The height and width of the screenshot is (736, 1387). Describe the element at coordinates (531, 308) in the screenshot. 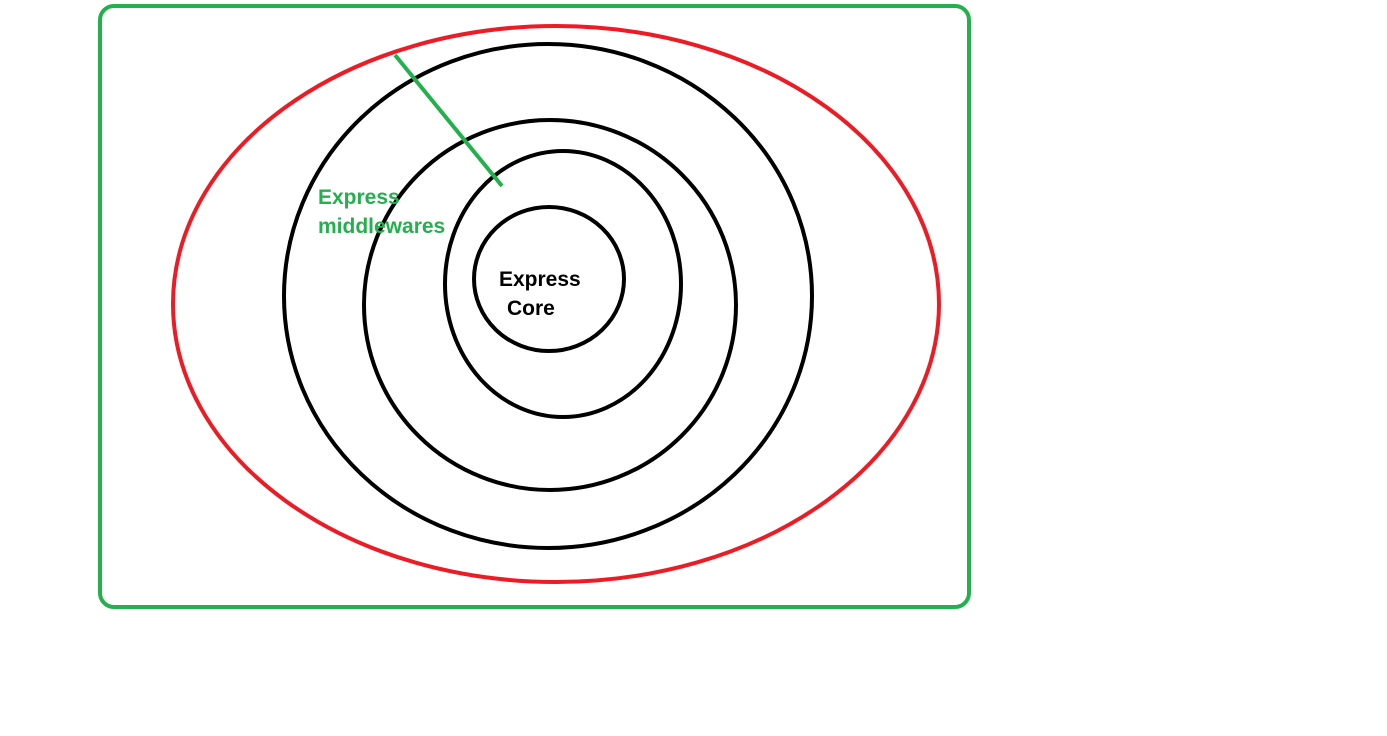

I see `core-label-line2: Core` at that location.